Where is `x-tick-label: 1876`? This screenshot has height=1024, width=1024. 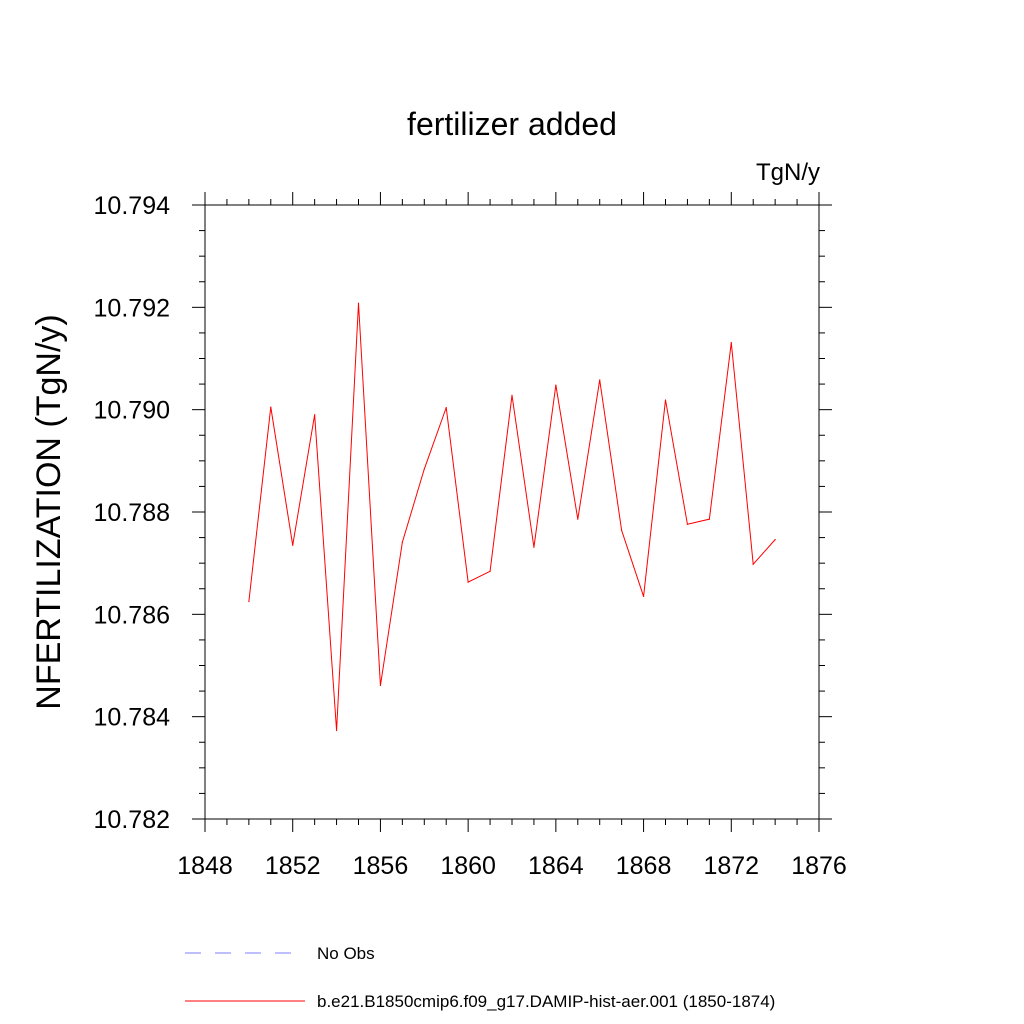
x-tick-label: 1876 is located at coordinates (819, 866).